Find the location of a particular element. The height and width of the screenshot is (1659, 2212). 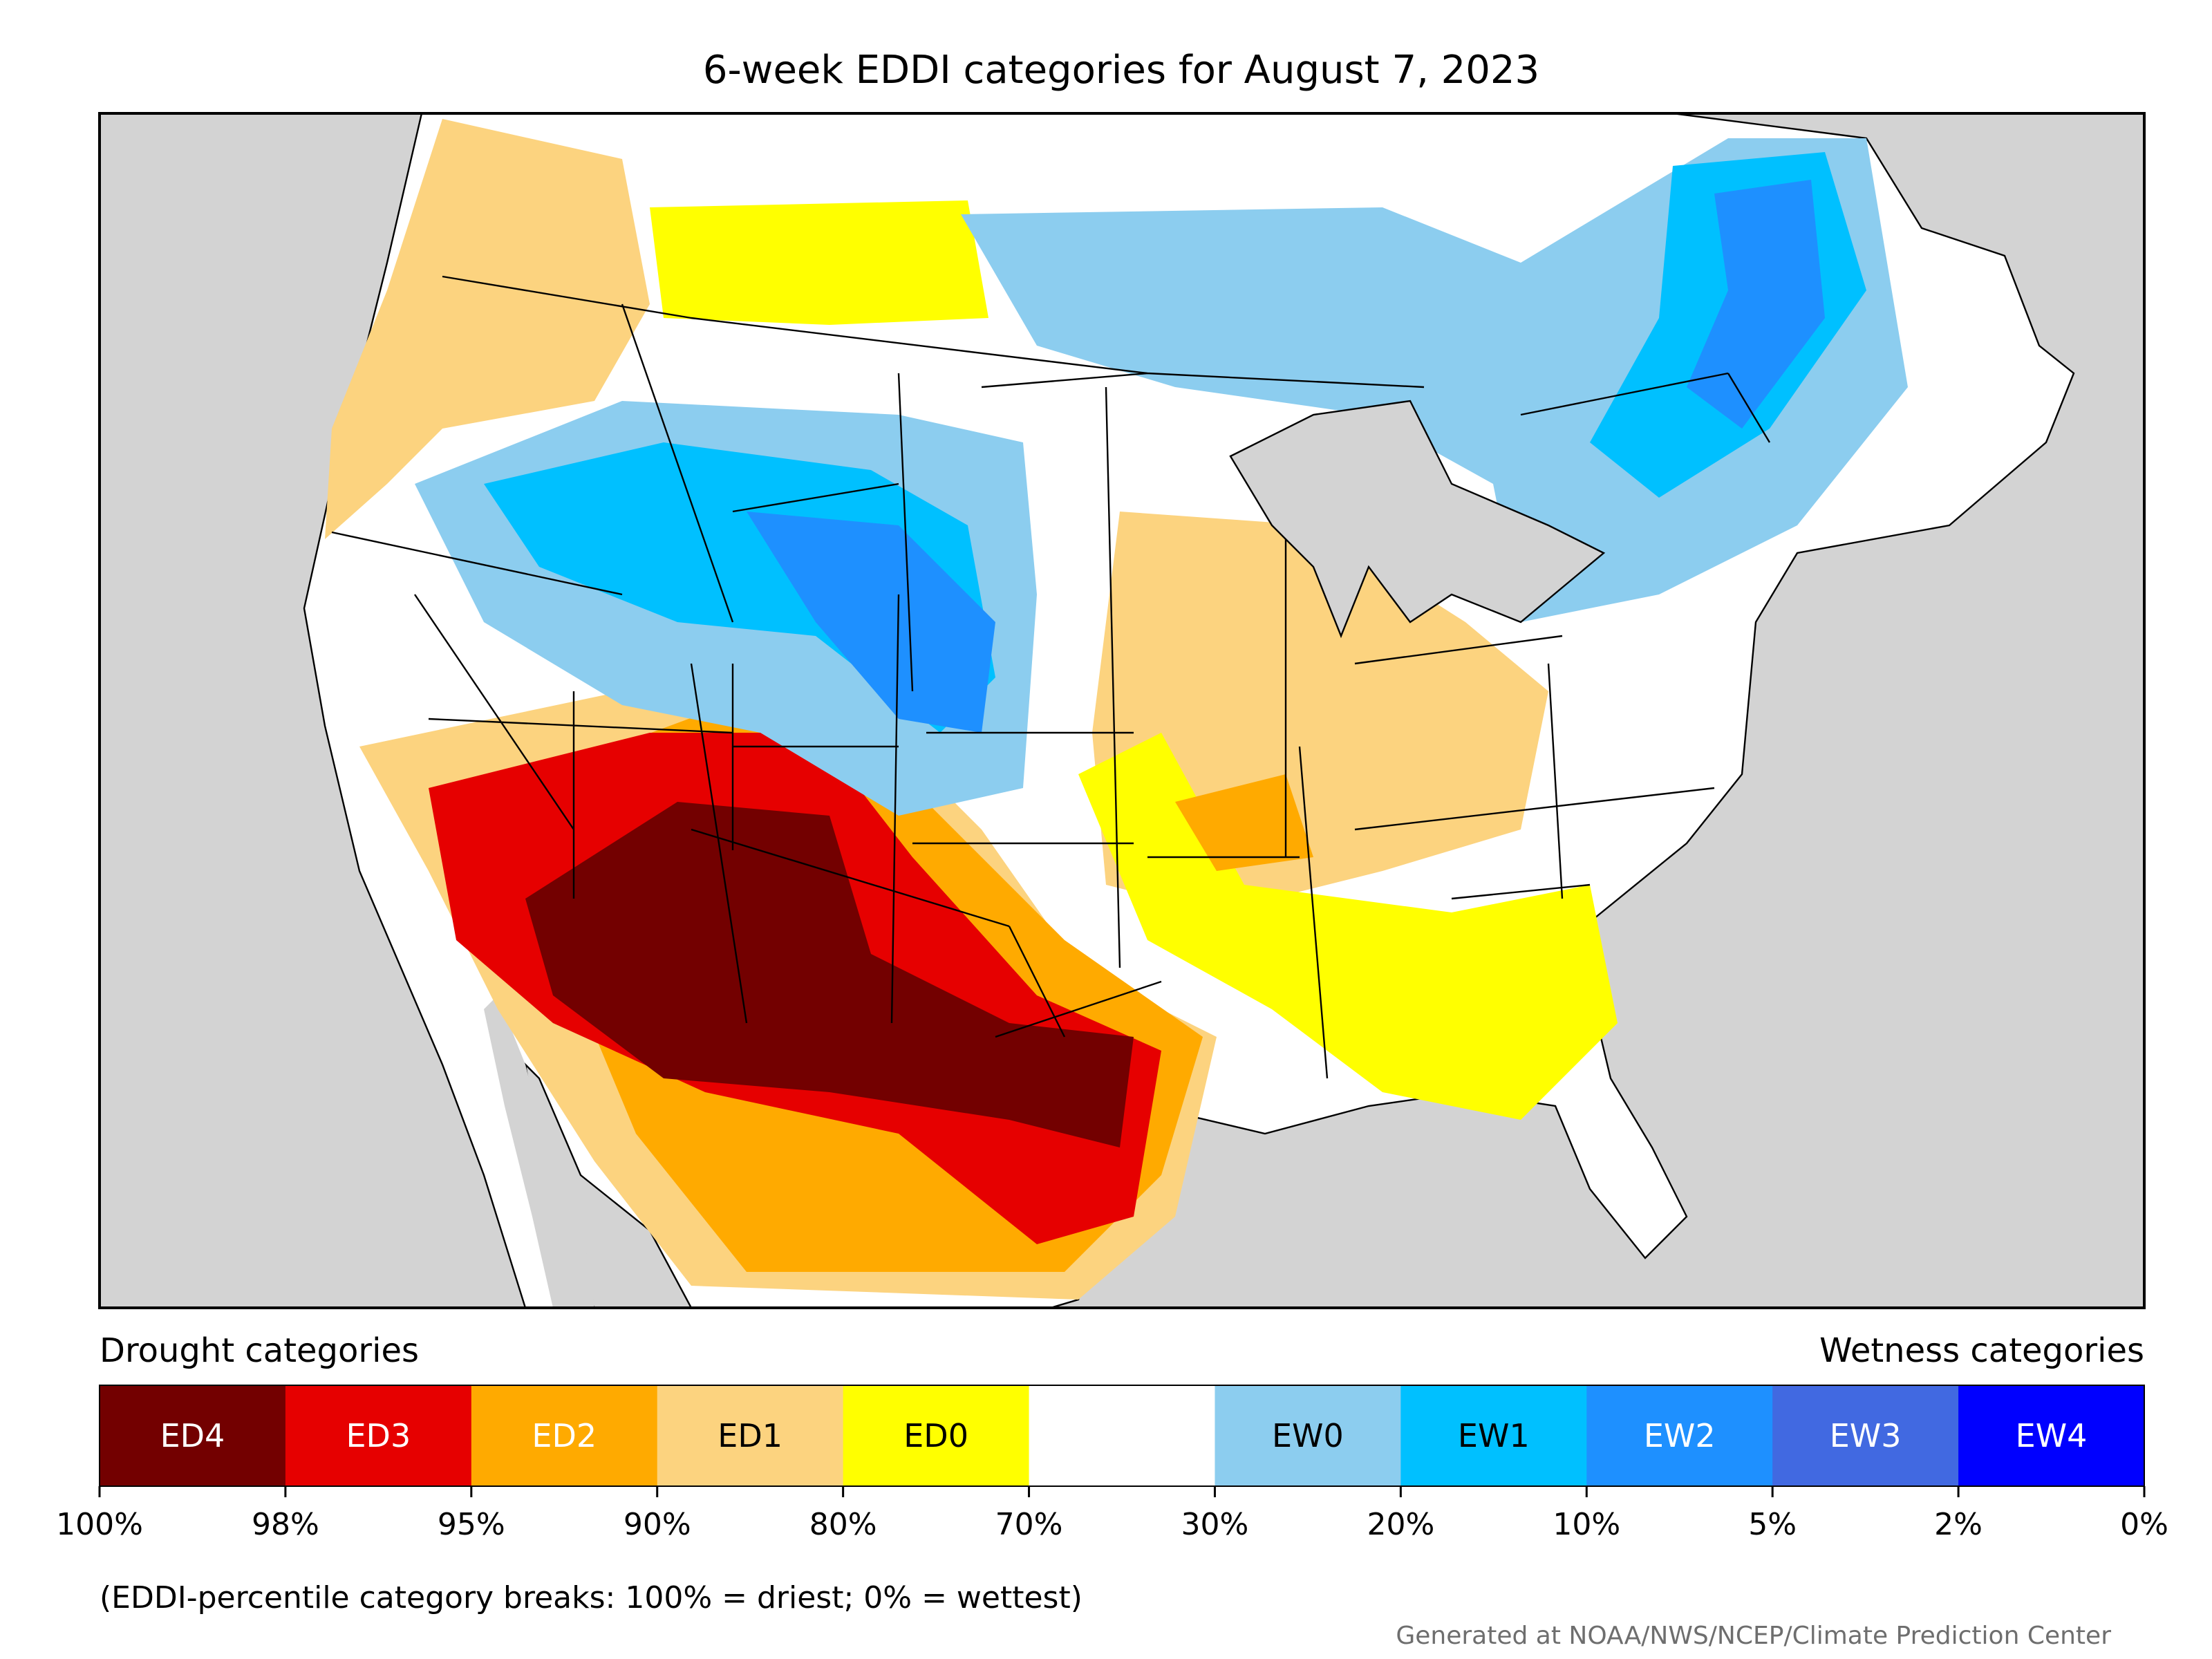

legend-tick-label: 100% is located at coordinates (99, 1525).